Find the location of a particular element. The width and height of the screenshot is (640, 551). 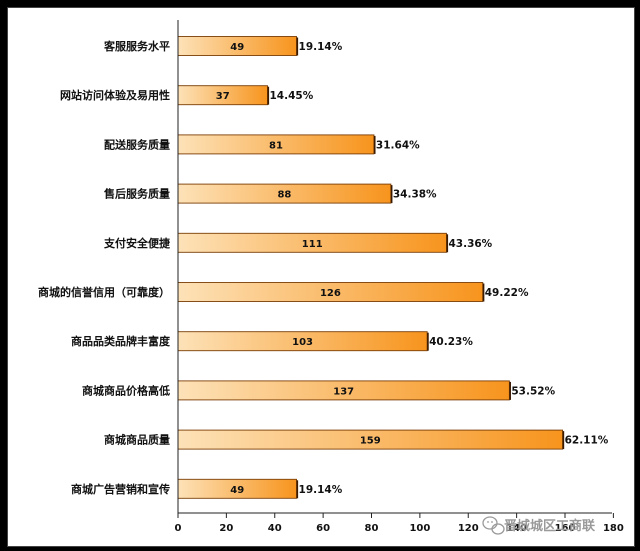

x-tick-label: 120 is located at coordinates (468, 528).